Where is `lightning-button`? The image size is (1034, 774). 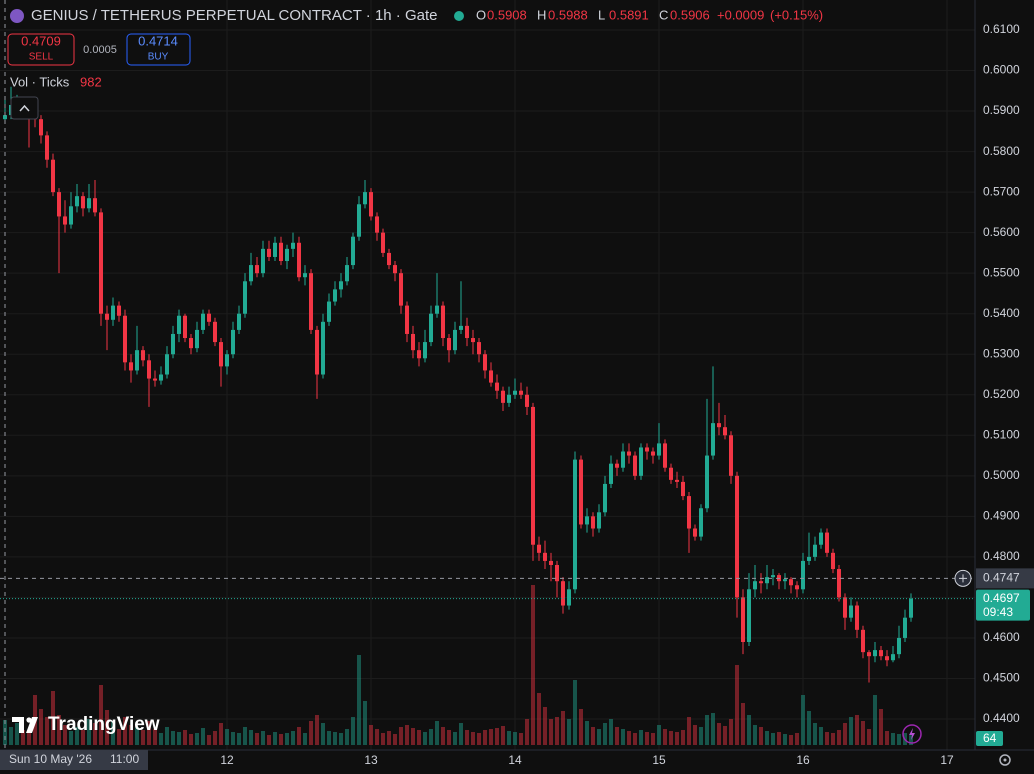
lightning-button is located at coordinates (912, 734).